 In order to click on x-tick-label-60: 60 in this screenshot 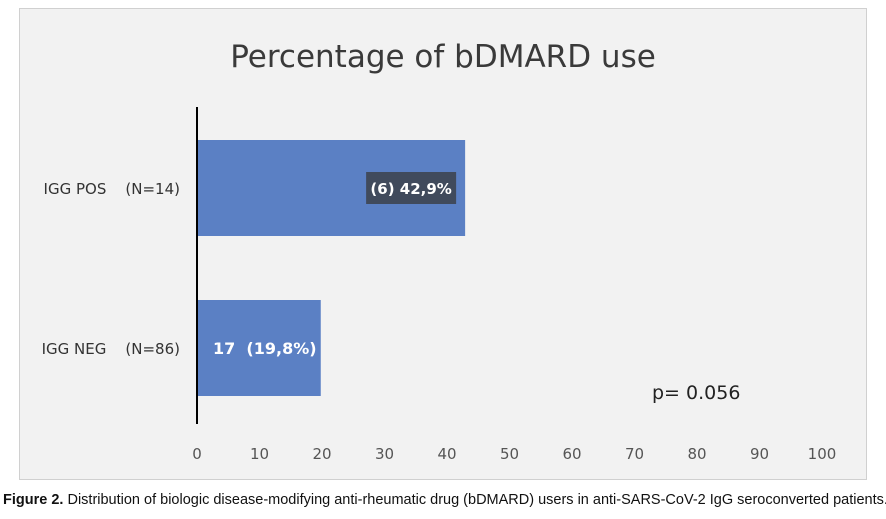, I will do `click(571, 454)`.